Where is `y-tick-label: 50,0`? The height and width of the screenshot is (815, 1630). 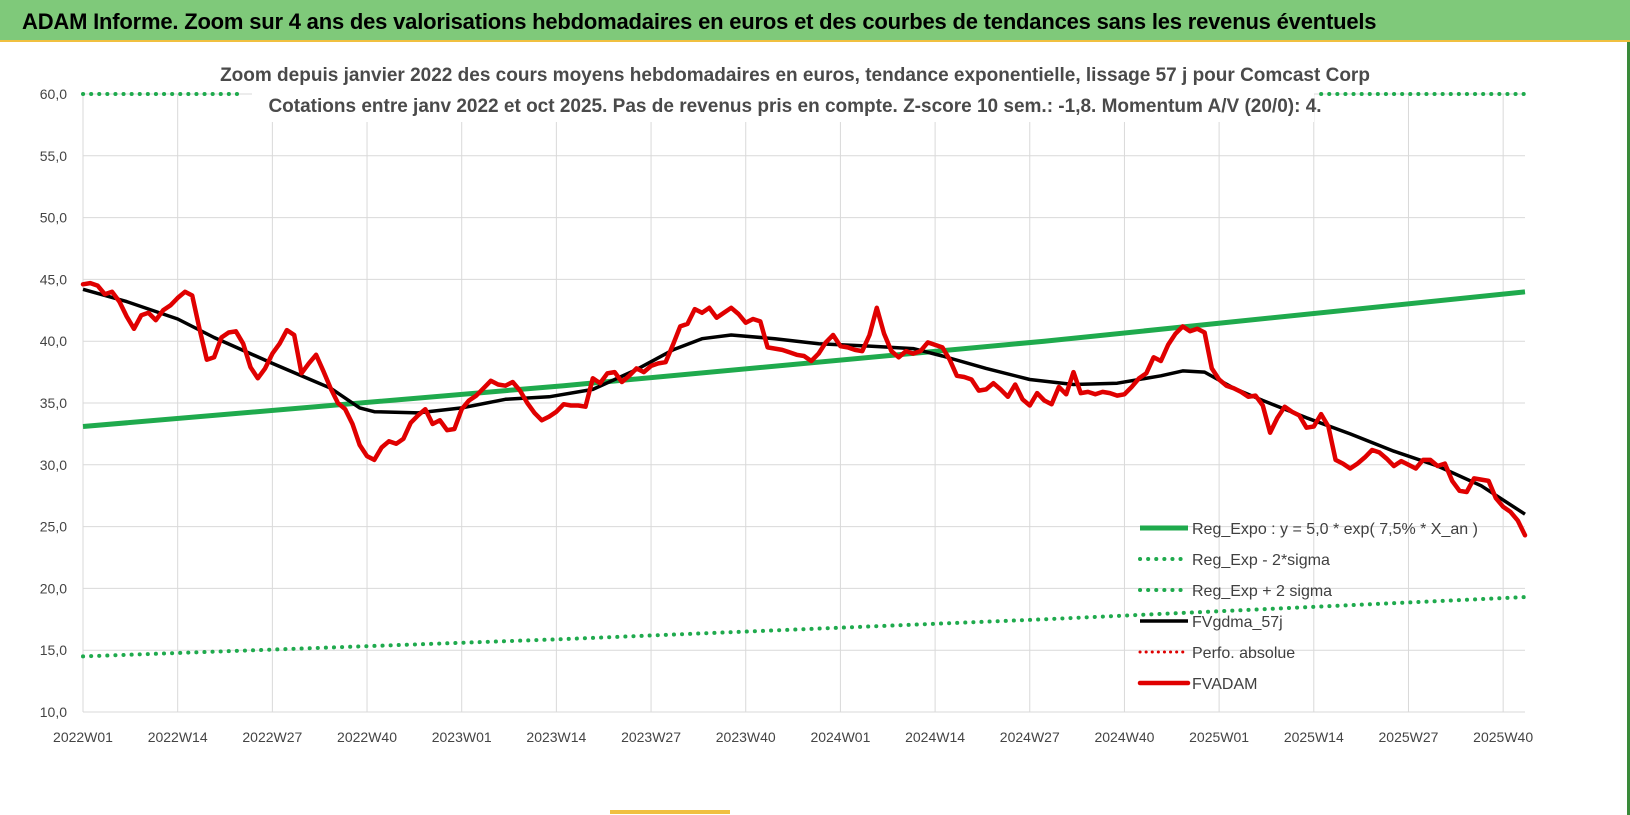
y-tick-label: 50,0 is located at coordinates (53, 218).